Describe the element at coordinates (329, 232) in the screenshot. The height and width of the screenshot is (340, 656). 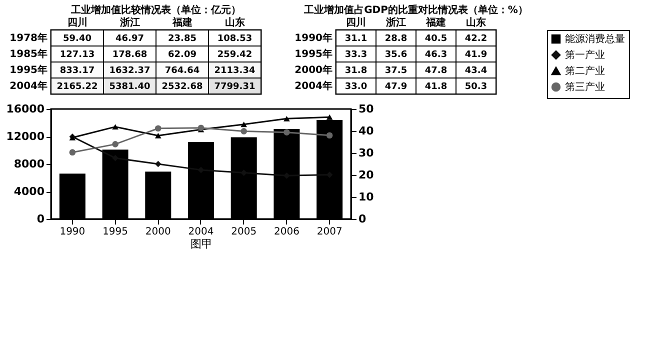
I see `x-tick-label: 2007` at that location.